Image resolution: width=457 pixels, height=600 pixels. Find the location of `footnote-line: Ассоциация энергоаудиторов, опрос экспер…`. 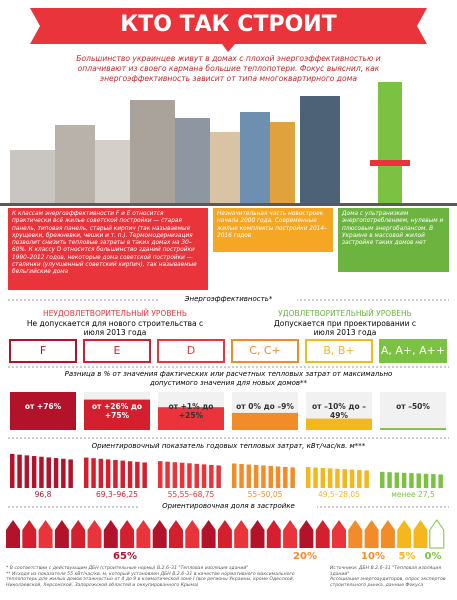

footnote-line: Ассоциация энергоаудиторов, опрос экспер… is located at coordinates (388, 582).